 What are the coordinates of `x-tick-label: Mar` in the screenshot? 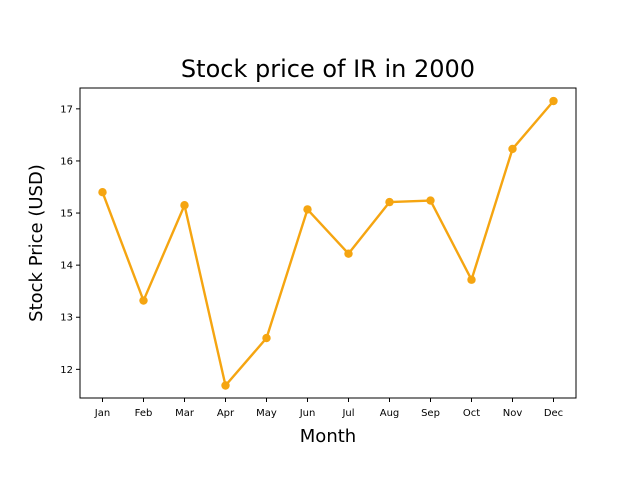 It's located at (185, 413).